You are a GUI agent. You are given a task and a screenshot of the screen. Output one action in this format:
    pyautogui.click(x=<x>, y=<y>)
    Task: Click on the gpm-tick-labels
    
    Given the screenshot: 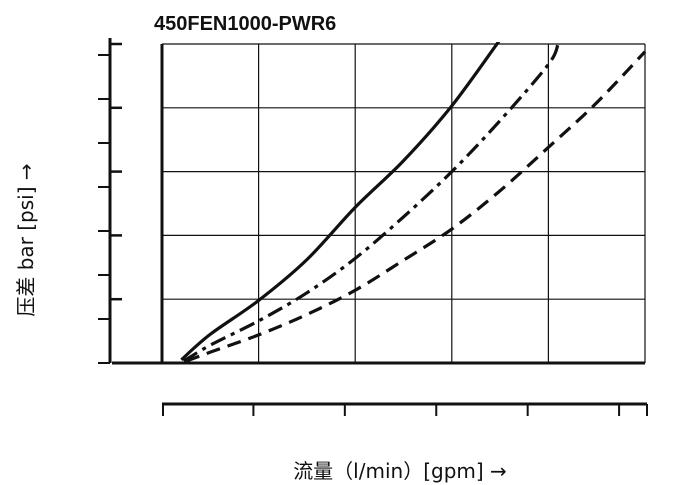 What is the action you would take?
    pyautogui.click(x=405, y=410)
    